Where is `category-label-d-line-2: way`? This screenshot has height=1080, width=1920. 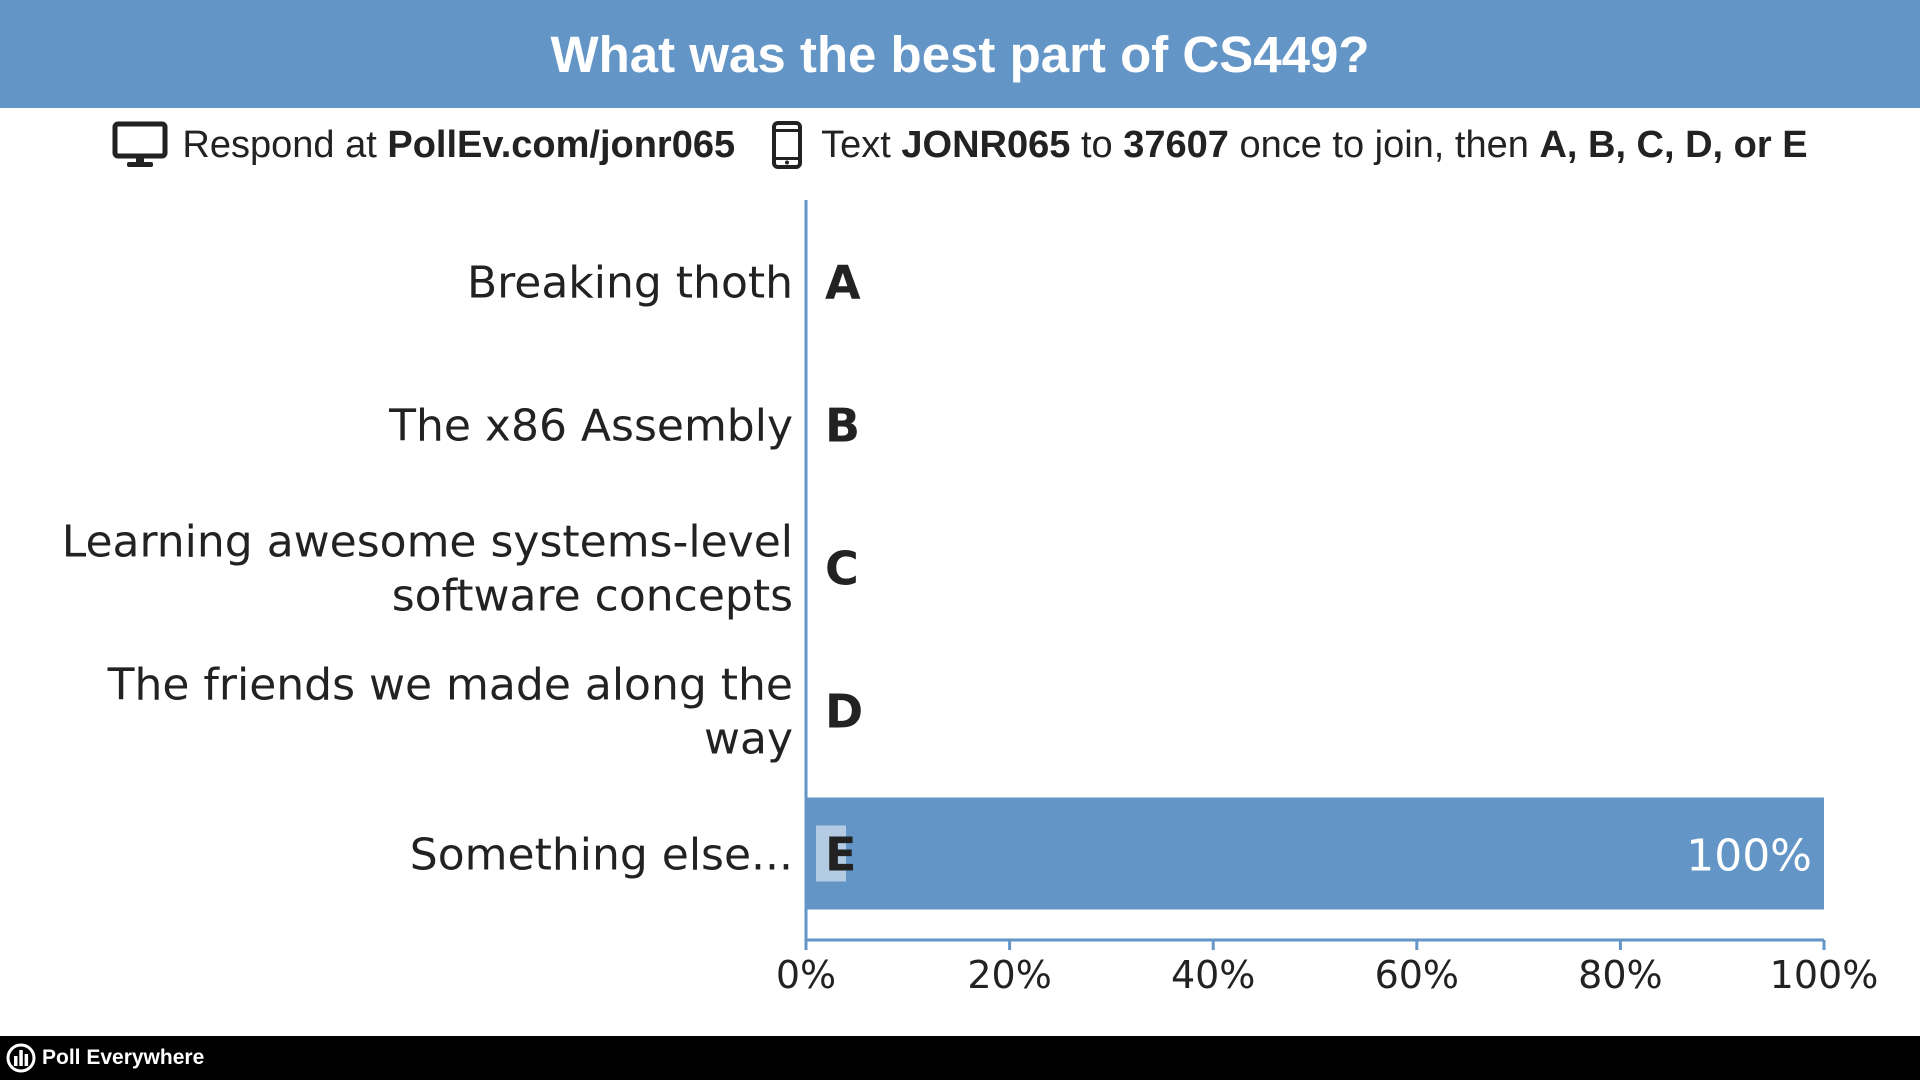 category-label-d-line-2: way is located at coordinates (748, 739).